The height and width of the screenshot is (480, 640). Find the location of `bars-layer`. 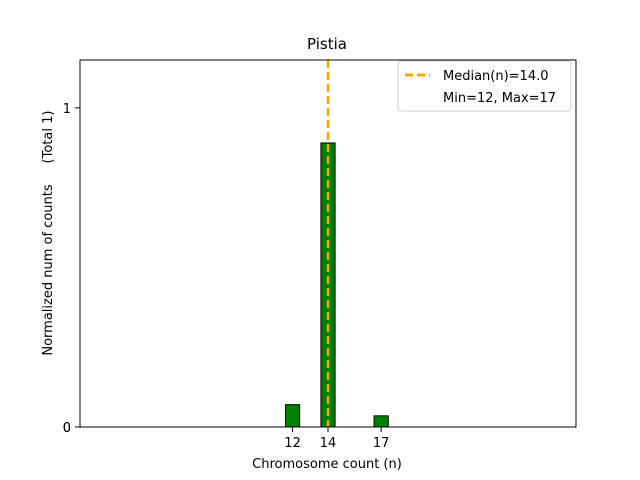

bars-layer is located at coordinates (336, 285).